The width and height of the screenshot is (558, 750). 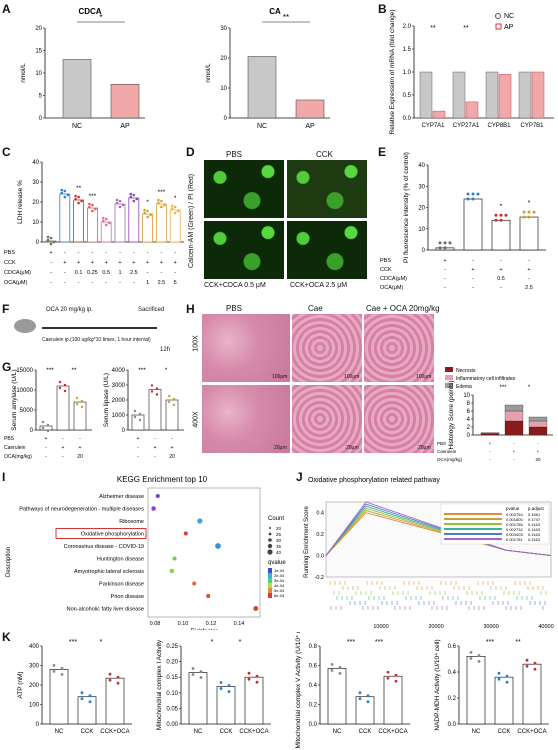 What do you see at coordinates (172, 725) in the screenshot?
I see `panel-k-y-tick-label: 0.00` at bounding box center [172, 725].